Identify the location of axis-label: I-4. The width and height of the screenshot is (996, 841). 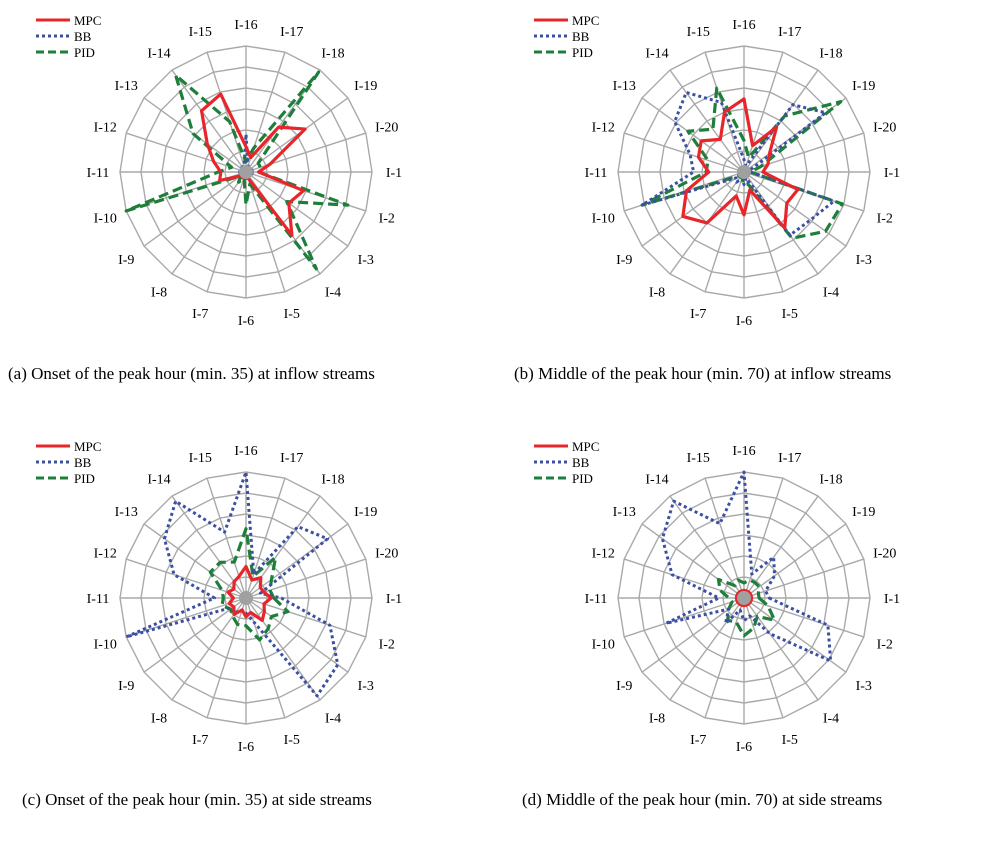
(333, 293).